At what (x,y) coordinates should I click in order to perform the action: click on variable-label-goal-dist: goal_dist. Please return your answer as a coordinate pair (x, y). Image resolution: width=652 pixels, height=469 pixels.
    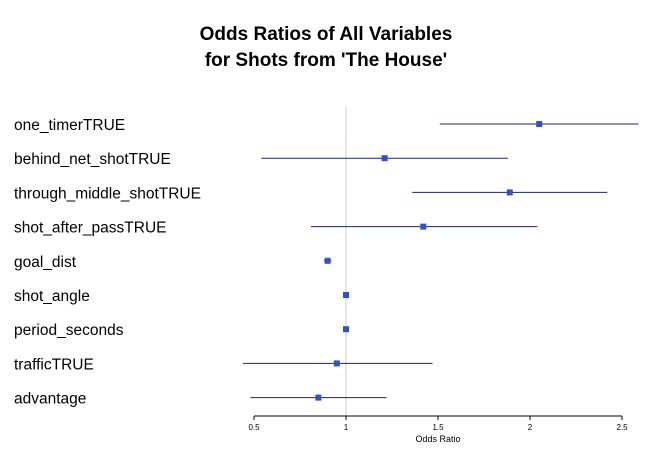
    Looking at the image, I should click on (45, 262).